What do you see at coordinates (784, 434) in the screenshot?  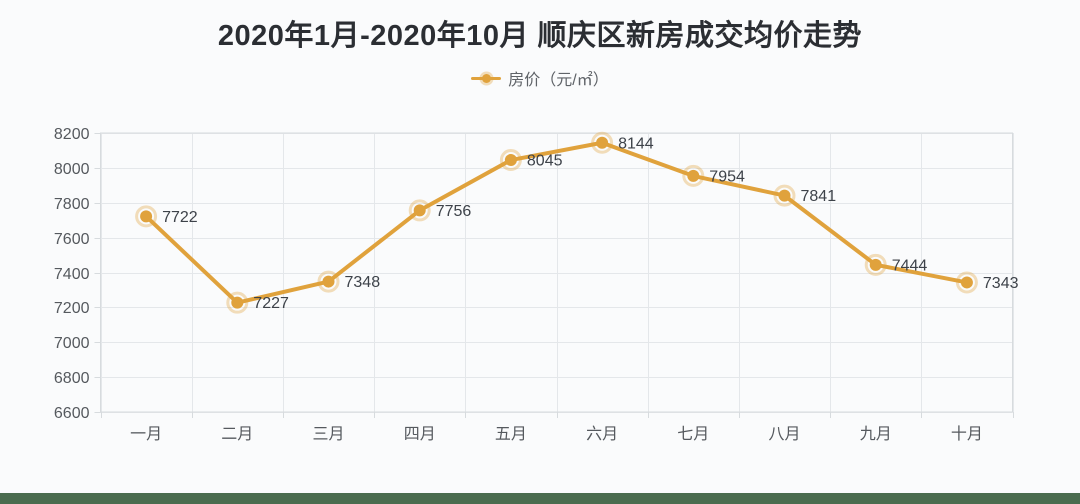 I see `x-axis-label: 八月` at bounding box center [784, 434].